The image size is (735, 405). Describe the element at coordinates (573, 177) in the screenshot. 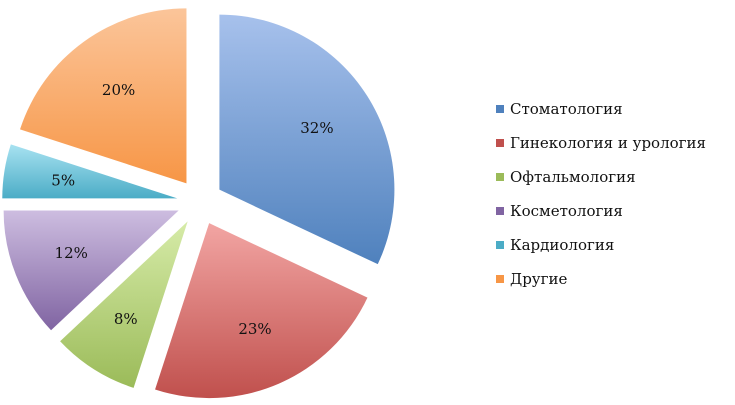

I see `legend-label: Офтальмология` at that location.